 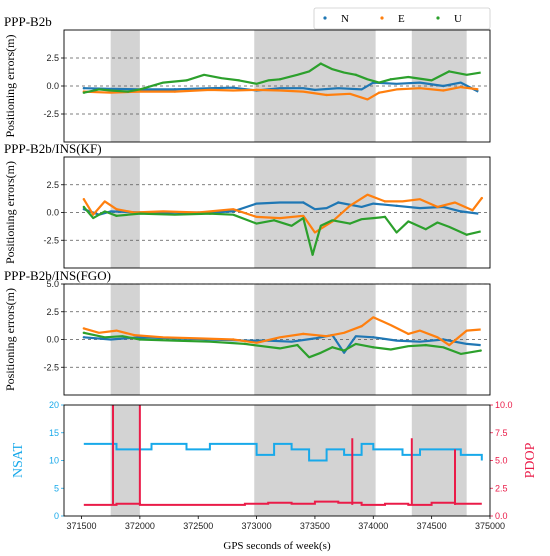 I want to click on y-right-axis-label: PDOP, so click(x=530, y=460).